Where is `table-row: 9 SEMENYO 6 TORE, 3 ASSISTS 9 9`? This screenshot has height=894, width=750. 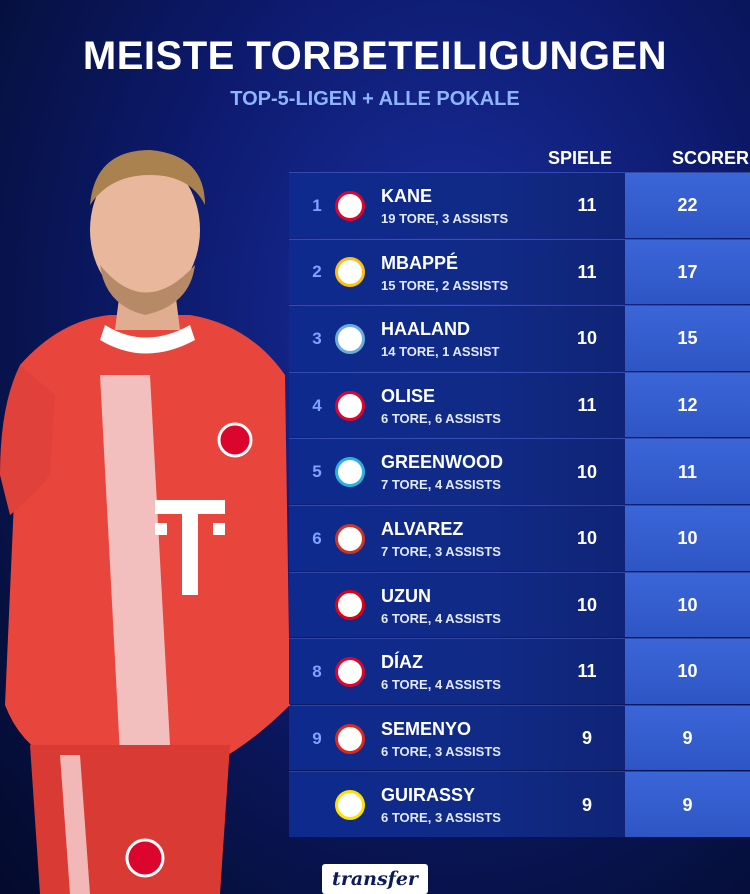
table-row: 9 SEMENYO 6 TORE, 3 ASSISTS 9 9 is located at coordinates (519, 738).